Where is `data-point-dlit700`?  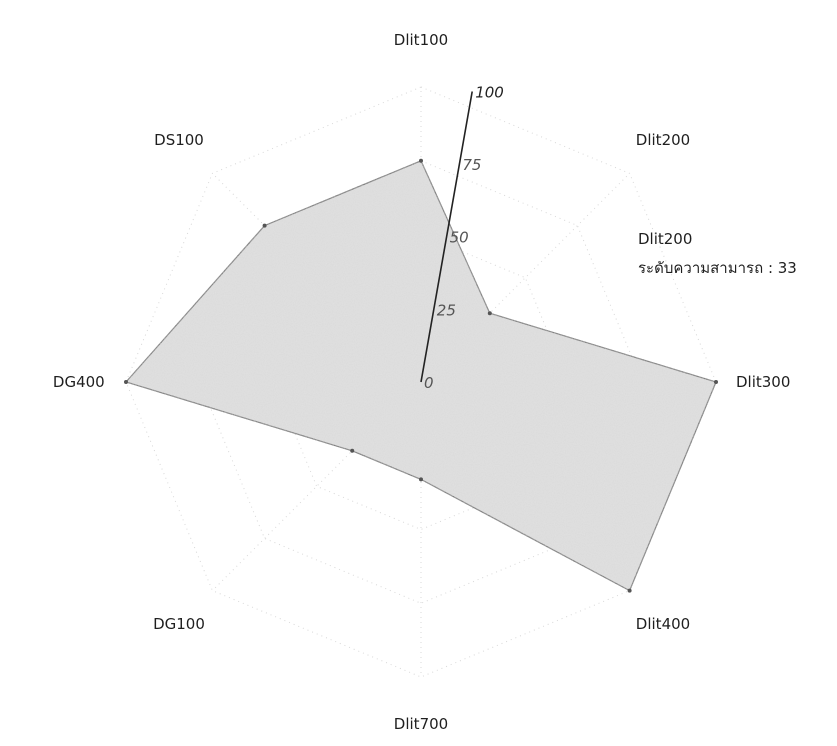 data-point-dlit700 is located at coordinates (421, 479).